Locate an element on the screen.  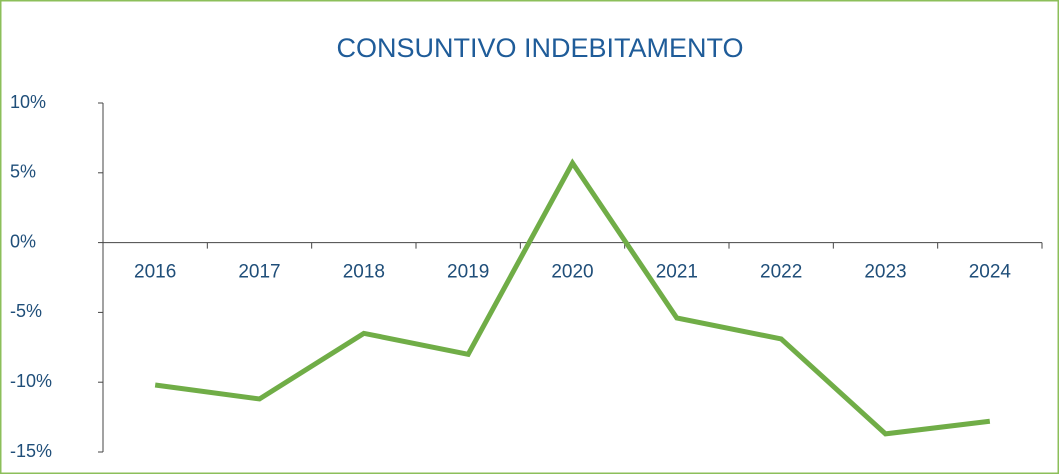
x-tick-label: 2022 is located at coordinates (781, 272).